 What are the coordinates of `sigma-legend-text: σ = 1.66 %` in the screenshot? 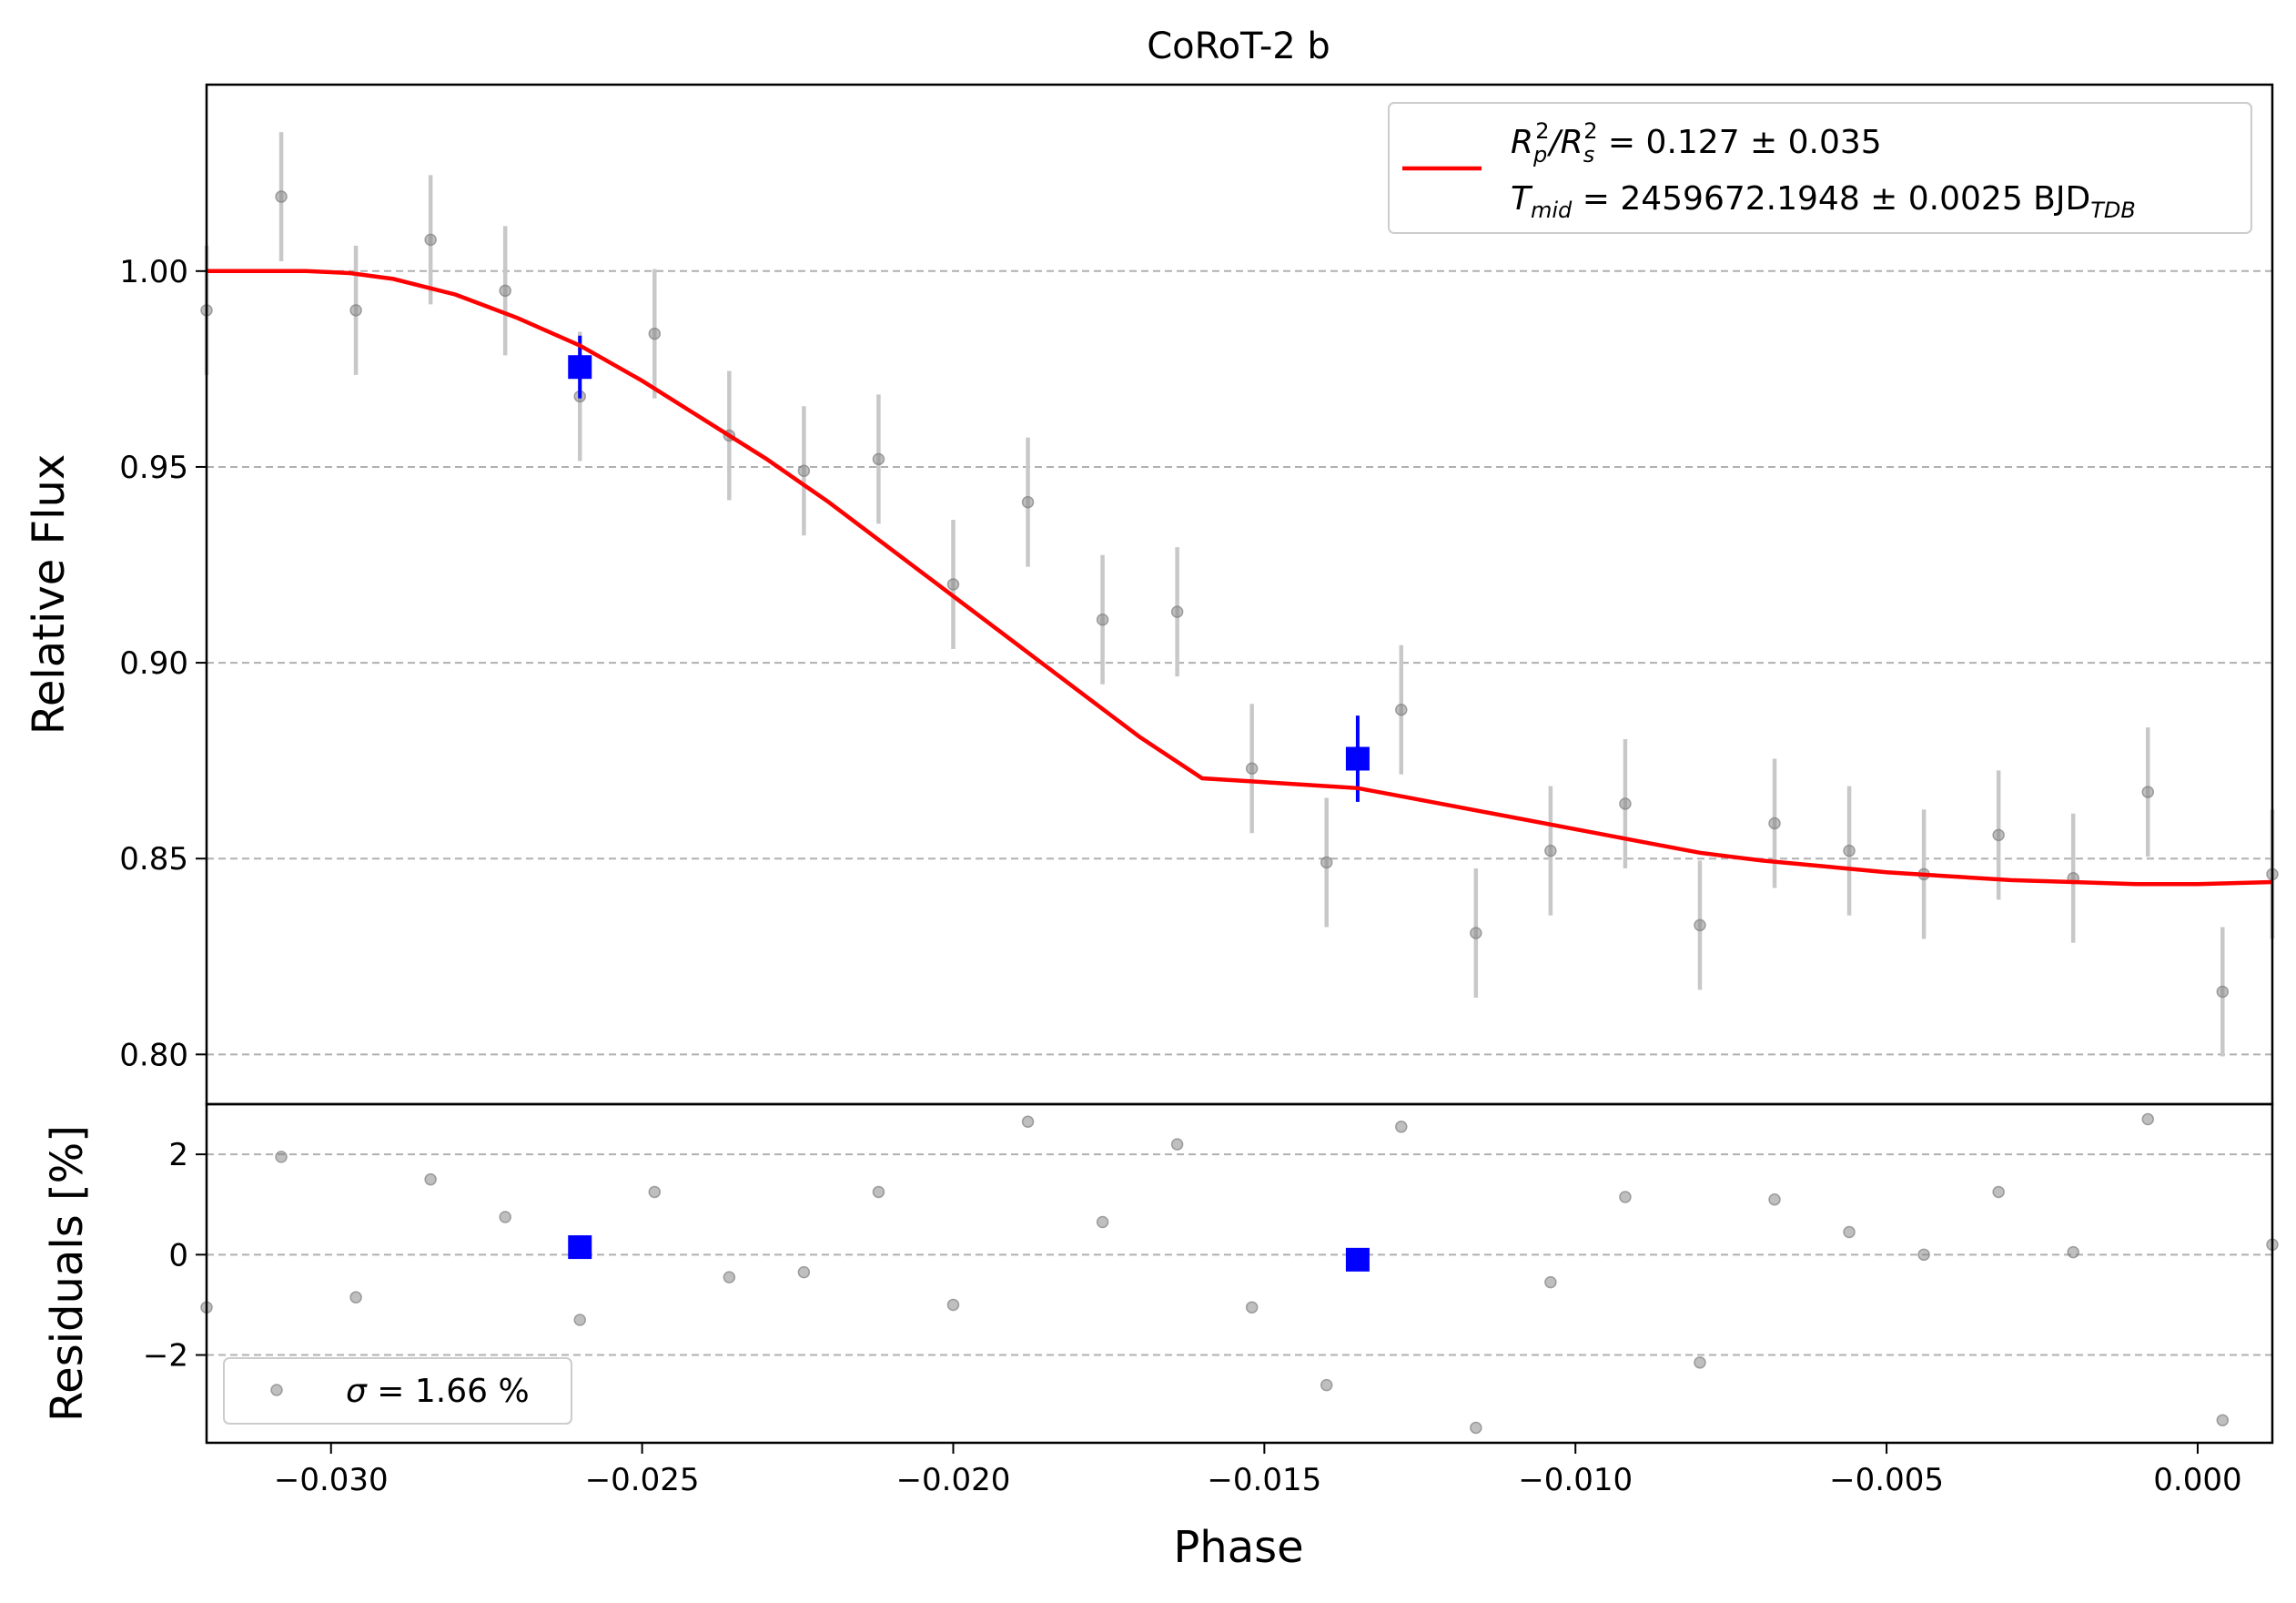 It's located at (438, 1391).